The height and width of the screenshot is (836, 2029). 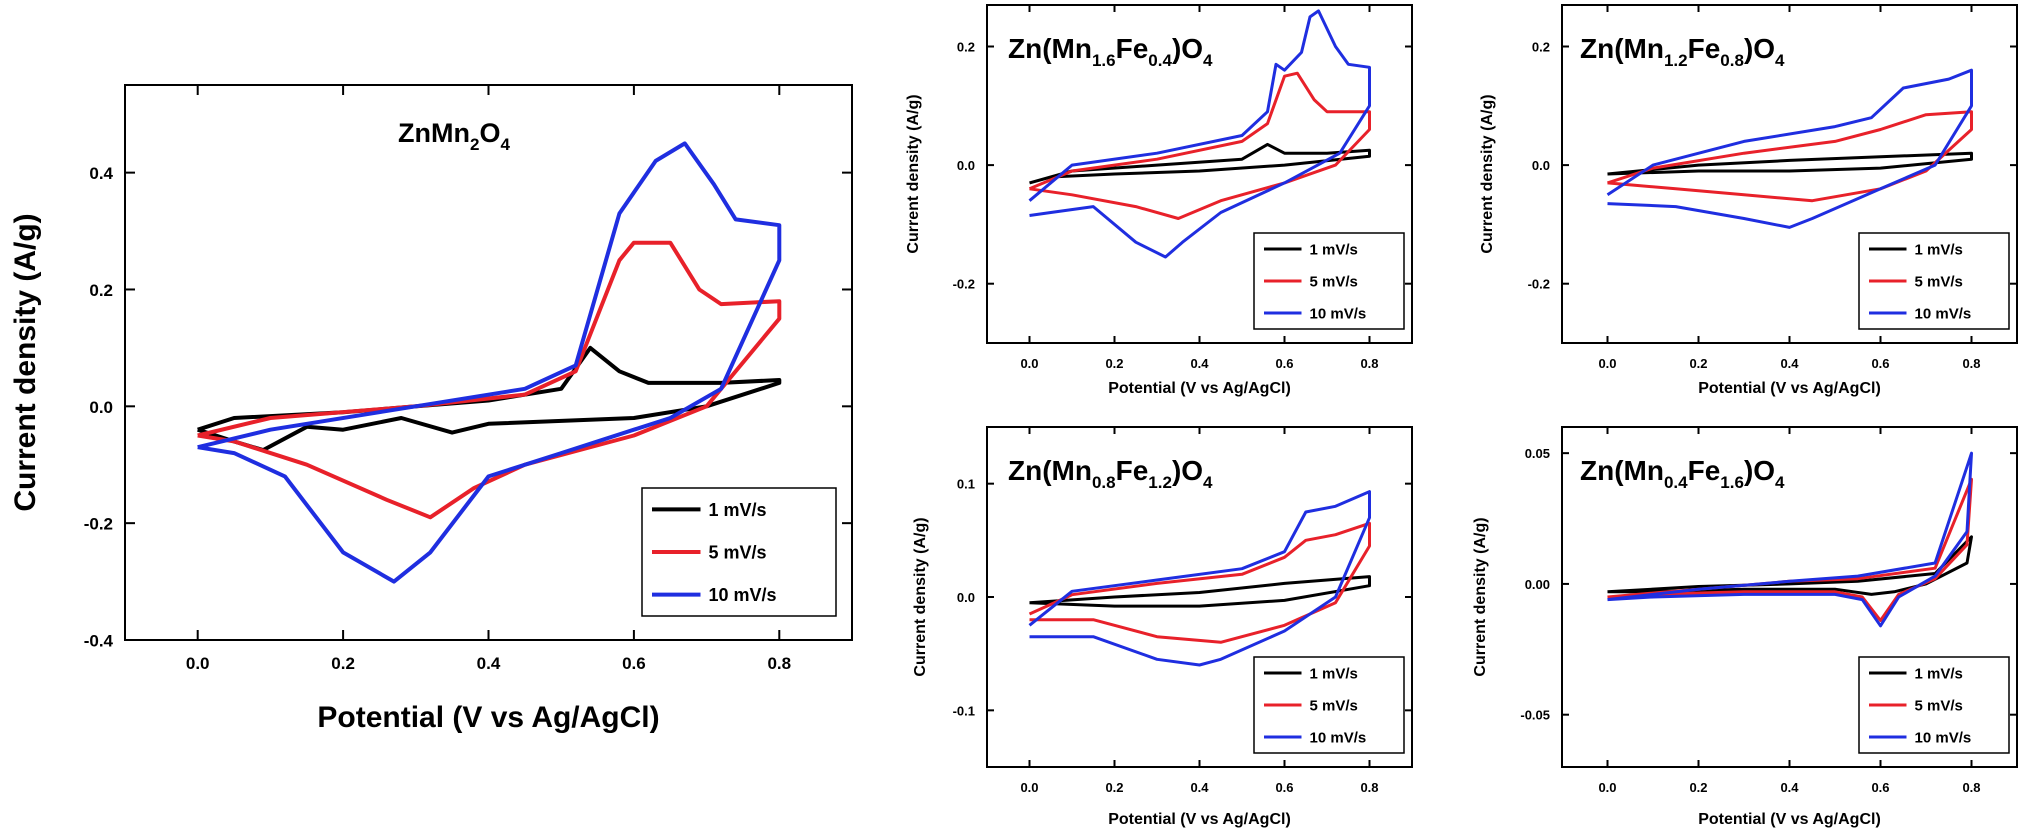 I want to click on panel-title: ZnMn2O4, so click(x=454, y=136).